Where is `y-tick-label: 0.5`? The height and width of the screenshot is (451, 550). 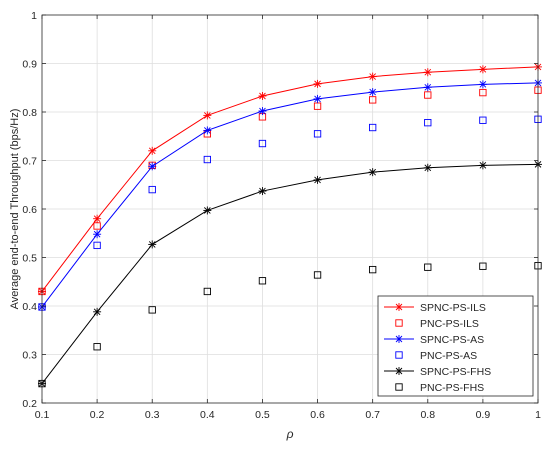
y-tick-label: 0.5 is located at coordinates (29, 259).